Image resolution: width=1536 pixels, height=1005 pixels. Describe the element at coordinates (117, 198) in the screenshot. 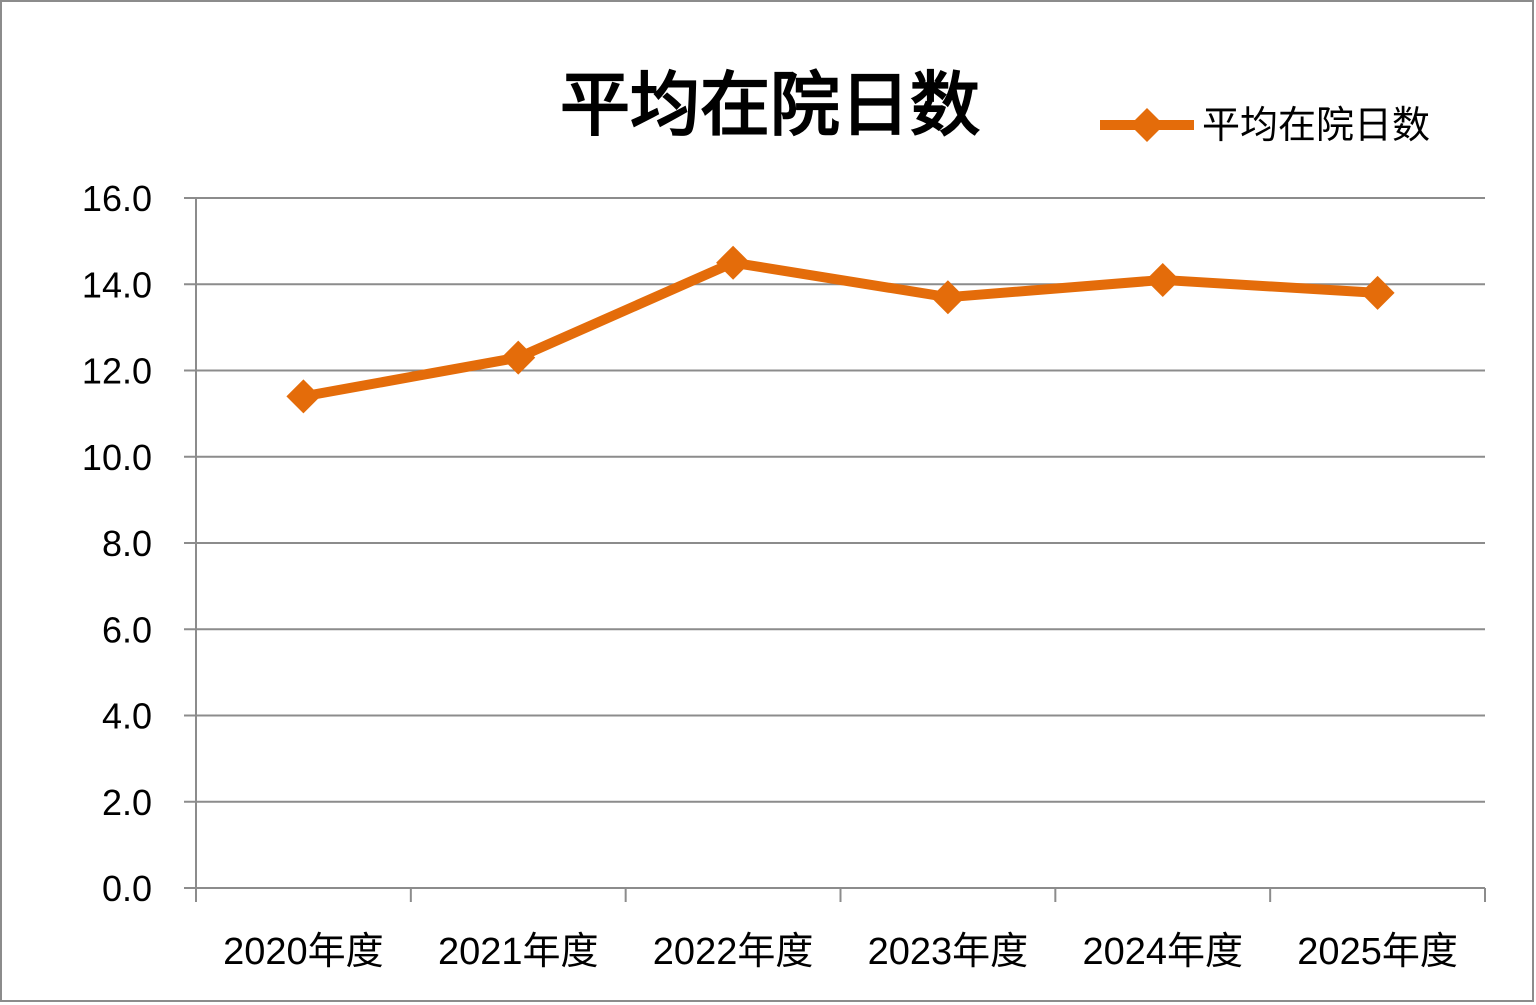

I see `y-tick-label: 16.0` at that location.